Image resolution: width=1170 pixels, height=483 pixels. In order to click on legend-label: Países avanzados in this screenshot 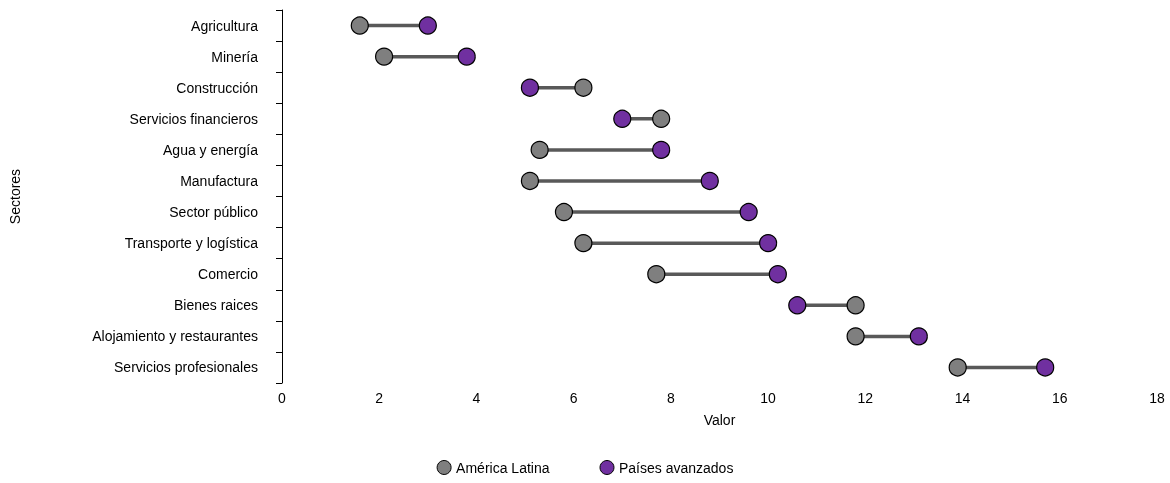, I will do `click(676, 467)`.